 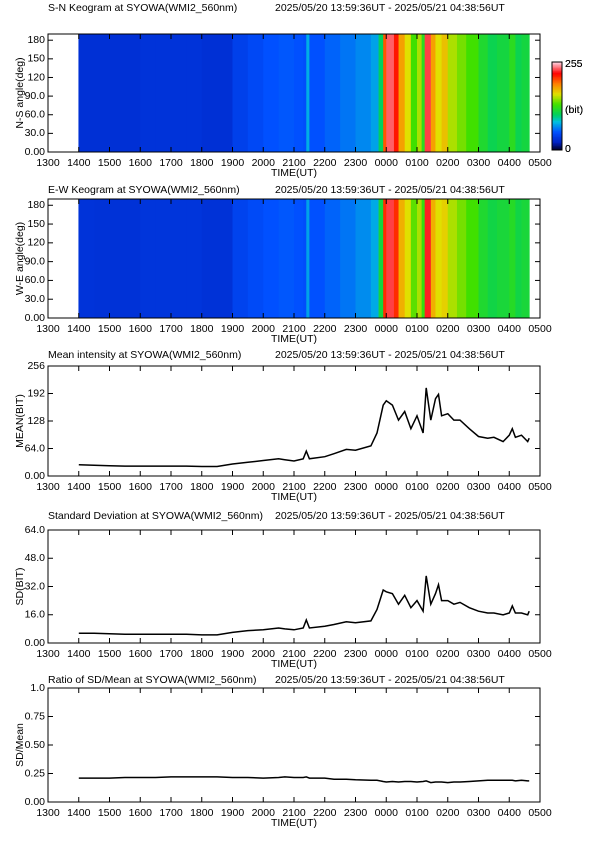 I want to click on x-tick-label: 0000, so click(x=387, y=163).